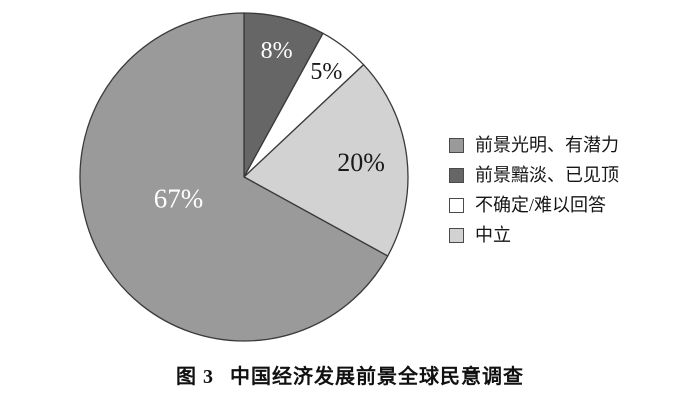 The width and height of the screenshot is (700, 404). What do you see at coordinates (541, 205) in the screenshot?
I see `legend-label: 不确定/难以回答` at bounding box center [541, 205].